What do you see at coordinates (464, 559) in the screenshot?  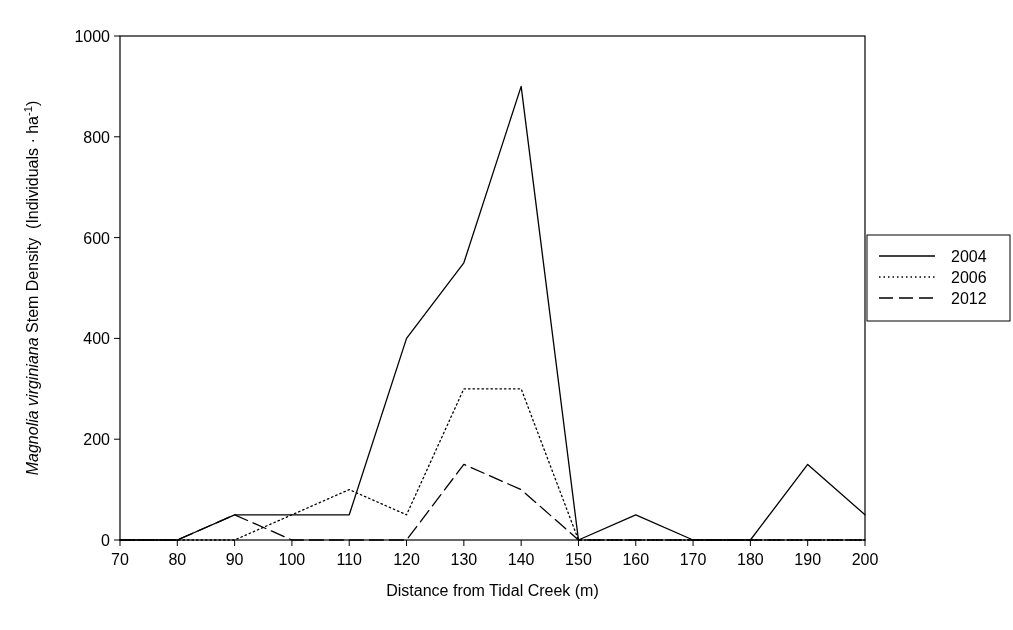 I see `x-tick-label: 130` at bounding box center [464, 559].